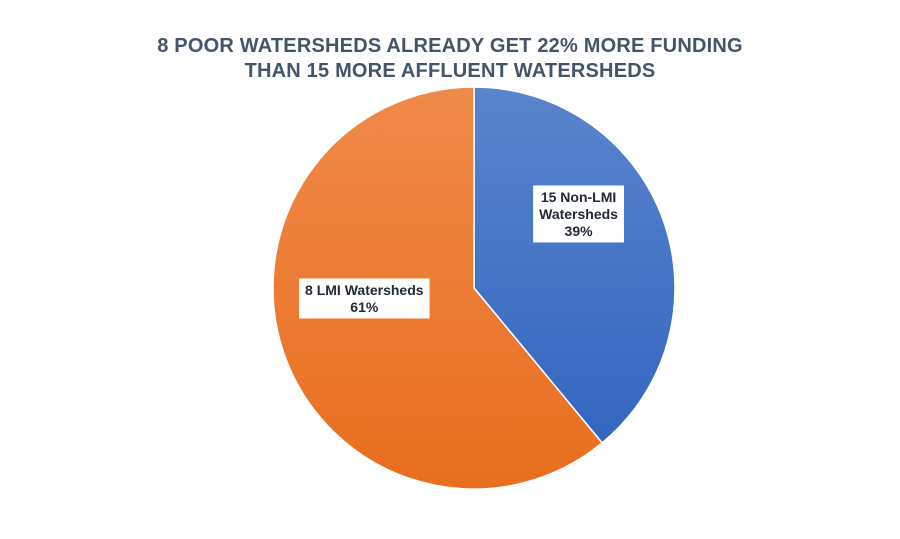 This screenshot has height=539, width=900. Describe the element at coordinates (579, 231) in the screenshot. I see `slice-label-line: 39%` at that location.